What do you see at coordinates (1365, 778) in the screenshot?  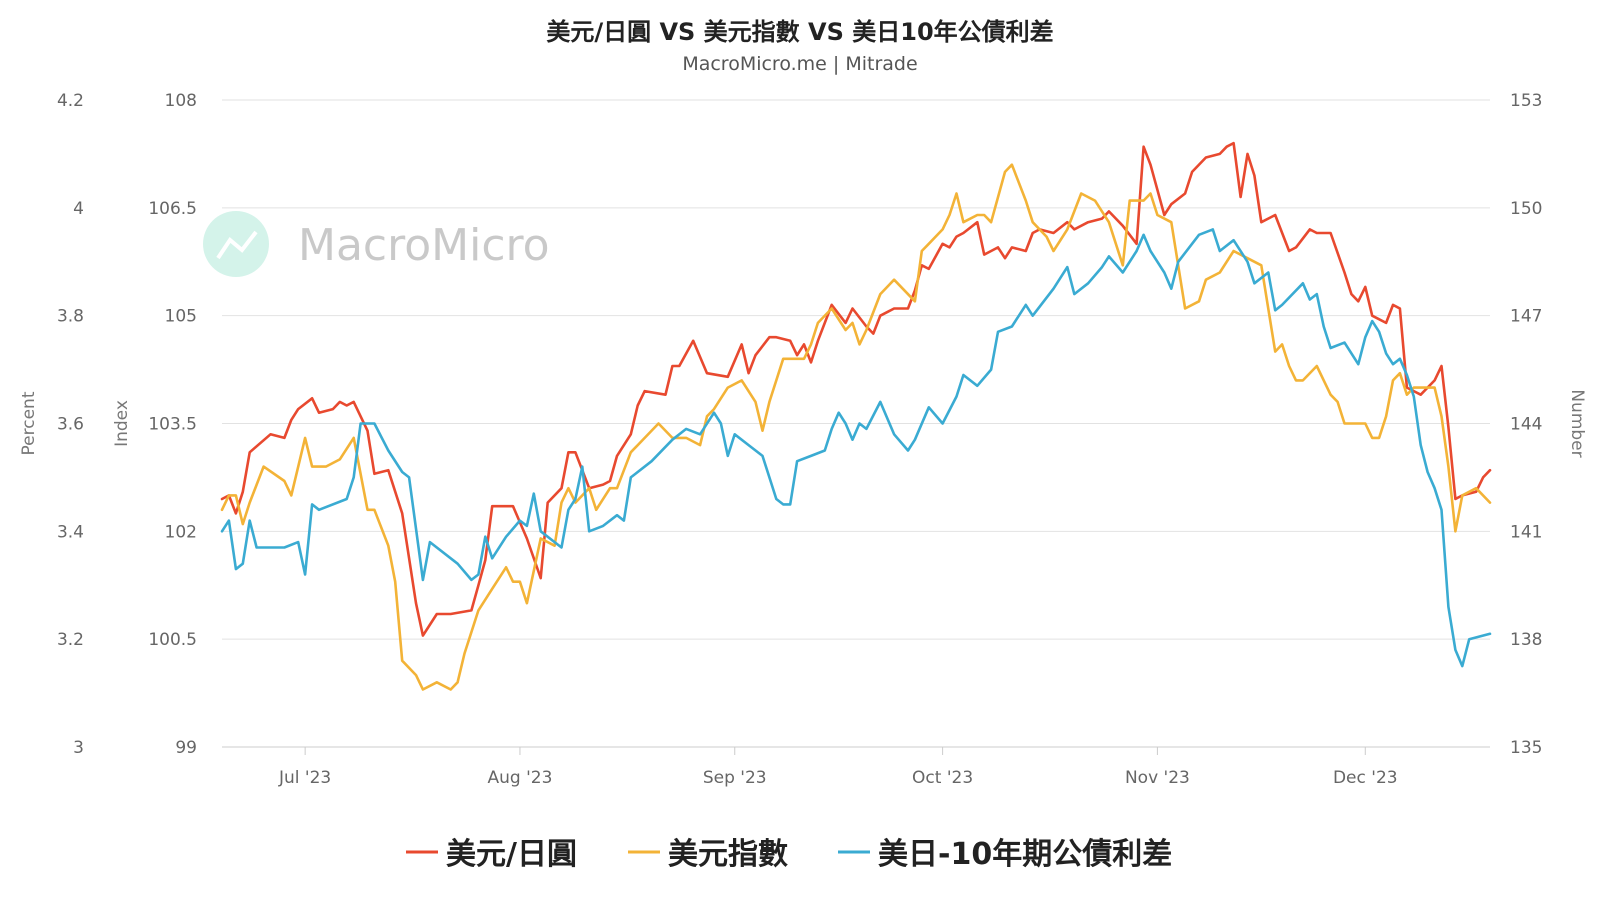 I see `x-tick-label: Dec '23` at bounding box center [1365, 778].